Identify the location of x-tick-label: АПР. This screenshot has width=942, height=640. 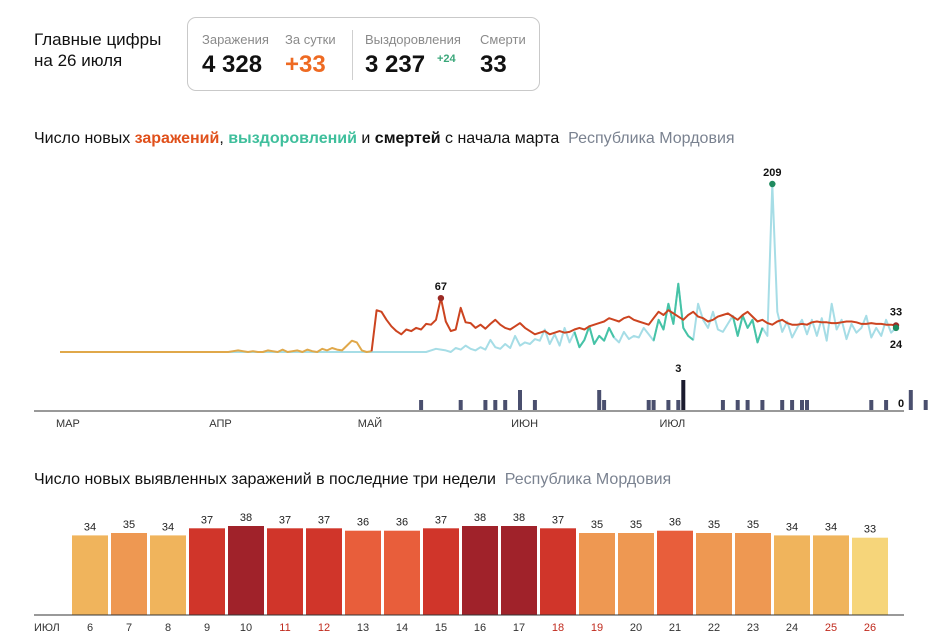
(220, 424).